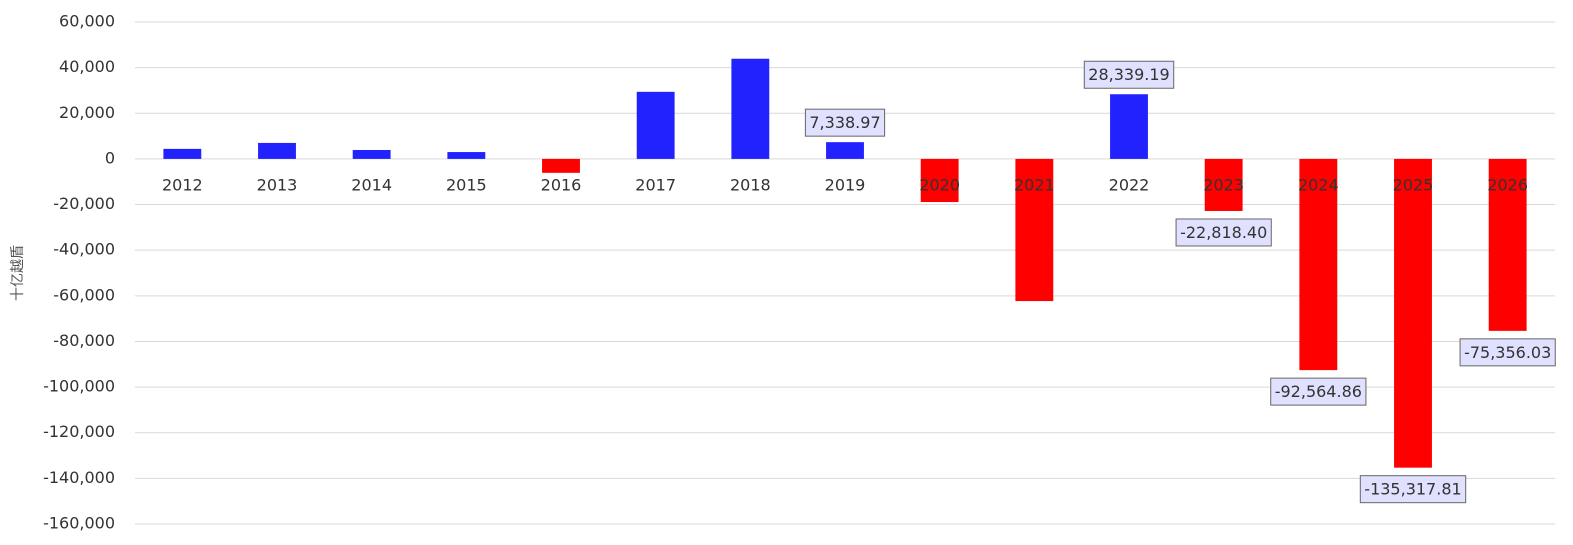 The height and width of the screenshot is (545, 1573). Describe the element at coordinates (18, 273) in the screenshot. I see `y-axis-label: 十亿越盾` at that location.